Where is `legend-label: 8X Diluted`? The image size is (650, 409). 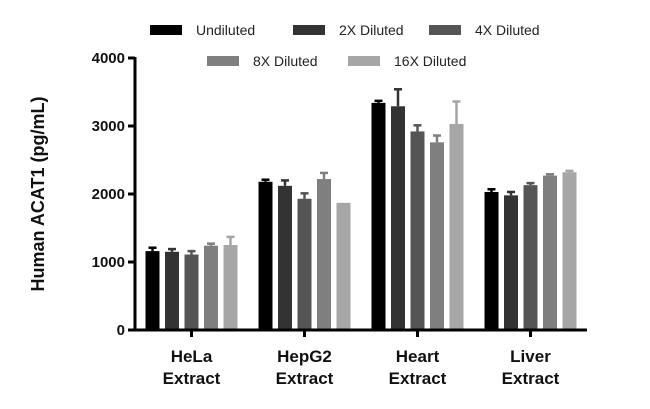 legend-label: 8X Diluted is located at coordinates (285, 61).